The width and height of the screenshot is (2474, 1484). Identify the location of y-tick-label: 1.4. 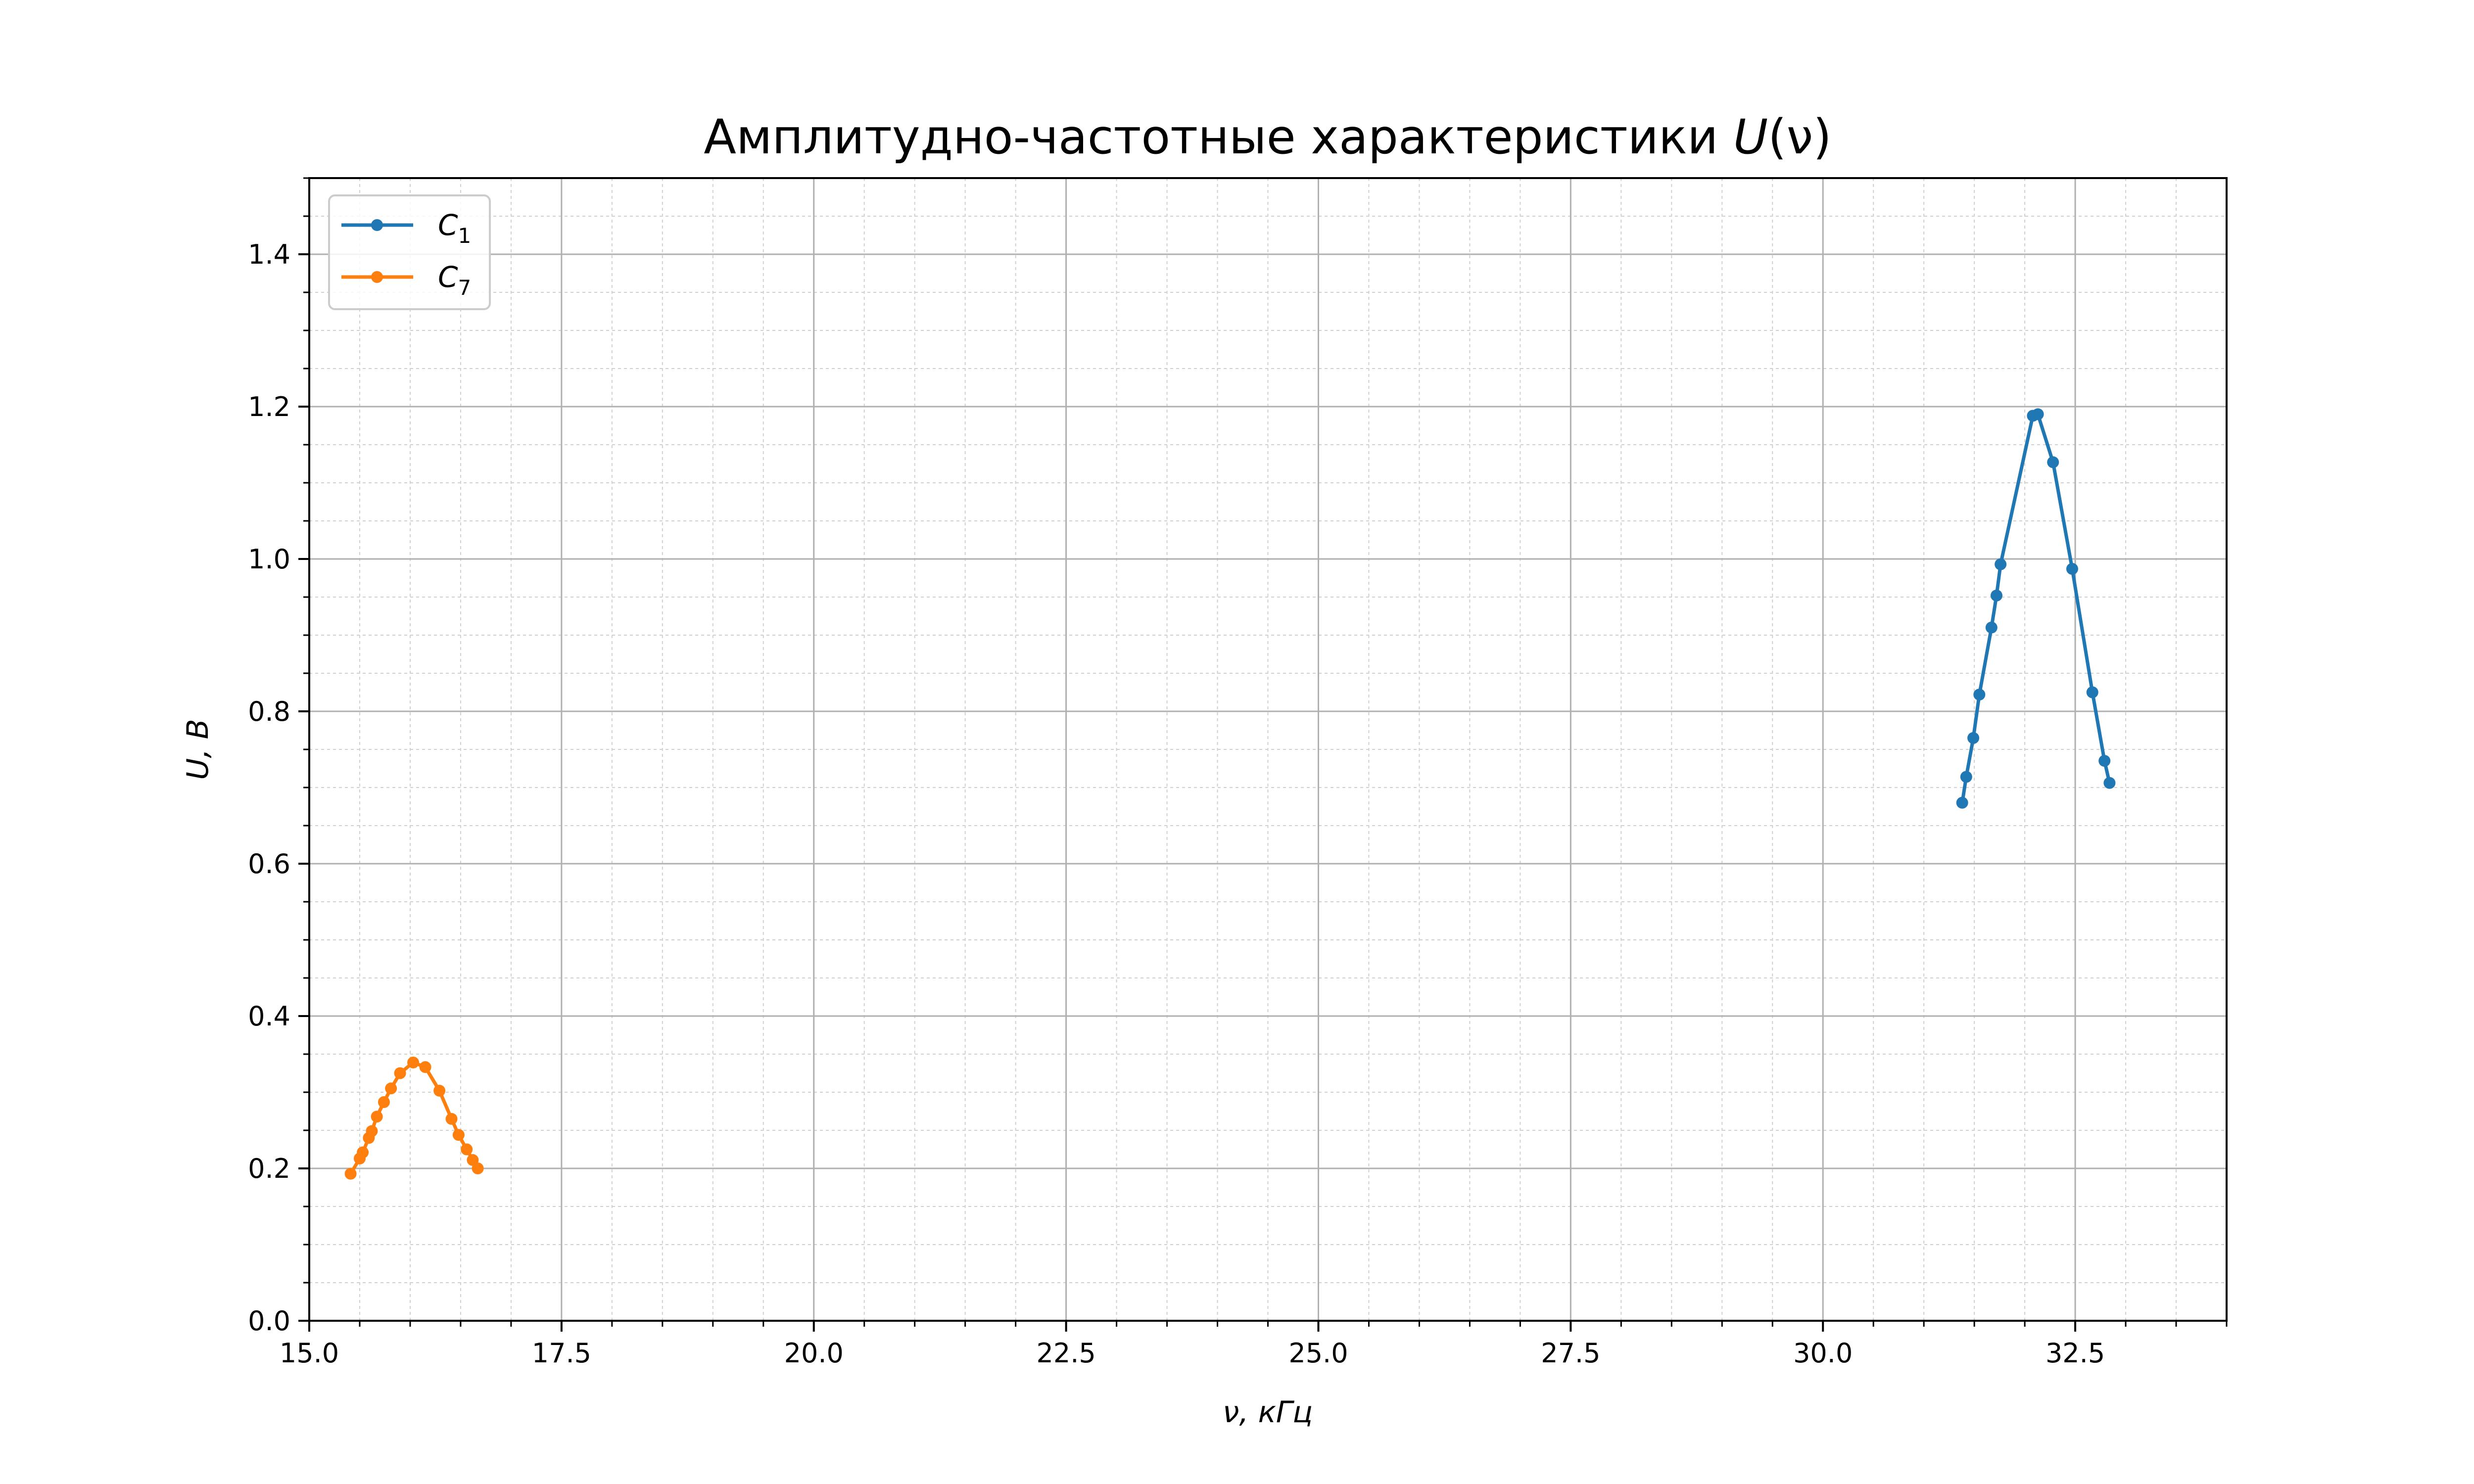
(269, 254).